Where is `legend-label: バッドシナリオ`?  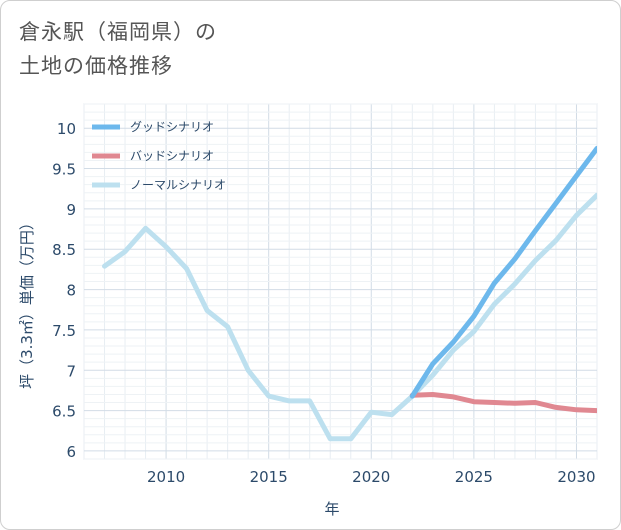 legend-label: バッドシナリオ is located at coordinates (172, 156).